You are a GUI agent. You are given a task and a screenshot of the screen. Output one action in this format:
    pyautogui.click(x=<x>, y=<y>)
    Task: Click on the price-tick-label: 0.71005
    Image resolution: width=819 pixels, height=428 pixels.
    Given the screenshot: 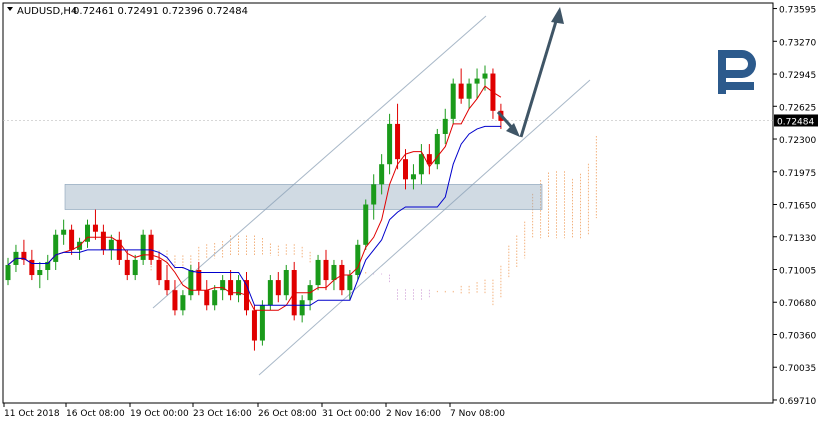 What is the action you would take?
    pyautogui.click(x=797, y=271)
    